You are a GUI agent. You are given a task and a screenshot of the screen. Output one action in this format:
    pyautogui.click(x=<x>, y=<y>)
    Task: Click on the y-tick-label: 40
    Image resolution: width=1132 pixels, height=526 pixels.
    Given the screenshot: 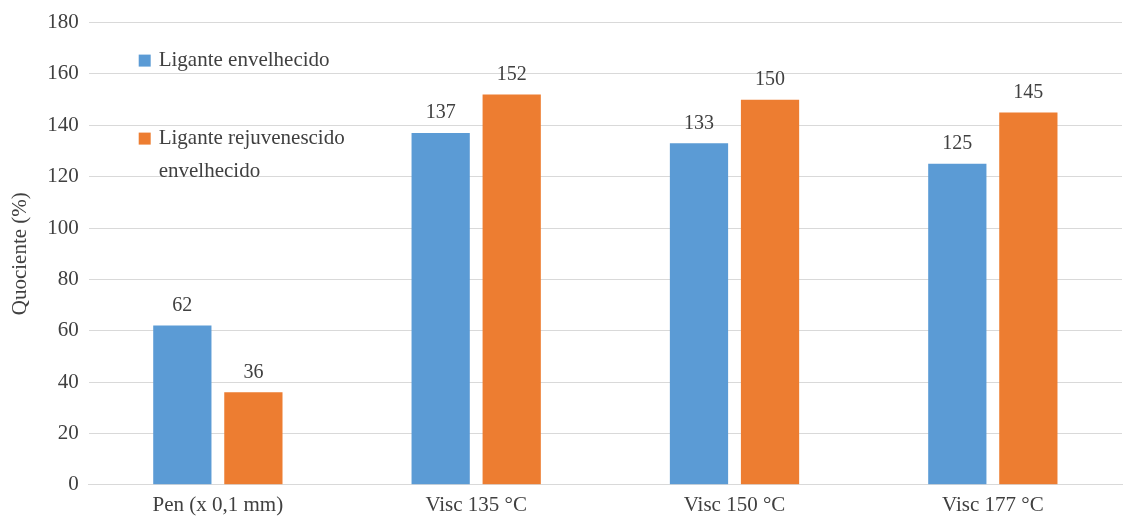 What is the action you would take?
    pyautogui.click(x=68, y=380)
    